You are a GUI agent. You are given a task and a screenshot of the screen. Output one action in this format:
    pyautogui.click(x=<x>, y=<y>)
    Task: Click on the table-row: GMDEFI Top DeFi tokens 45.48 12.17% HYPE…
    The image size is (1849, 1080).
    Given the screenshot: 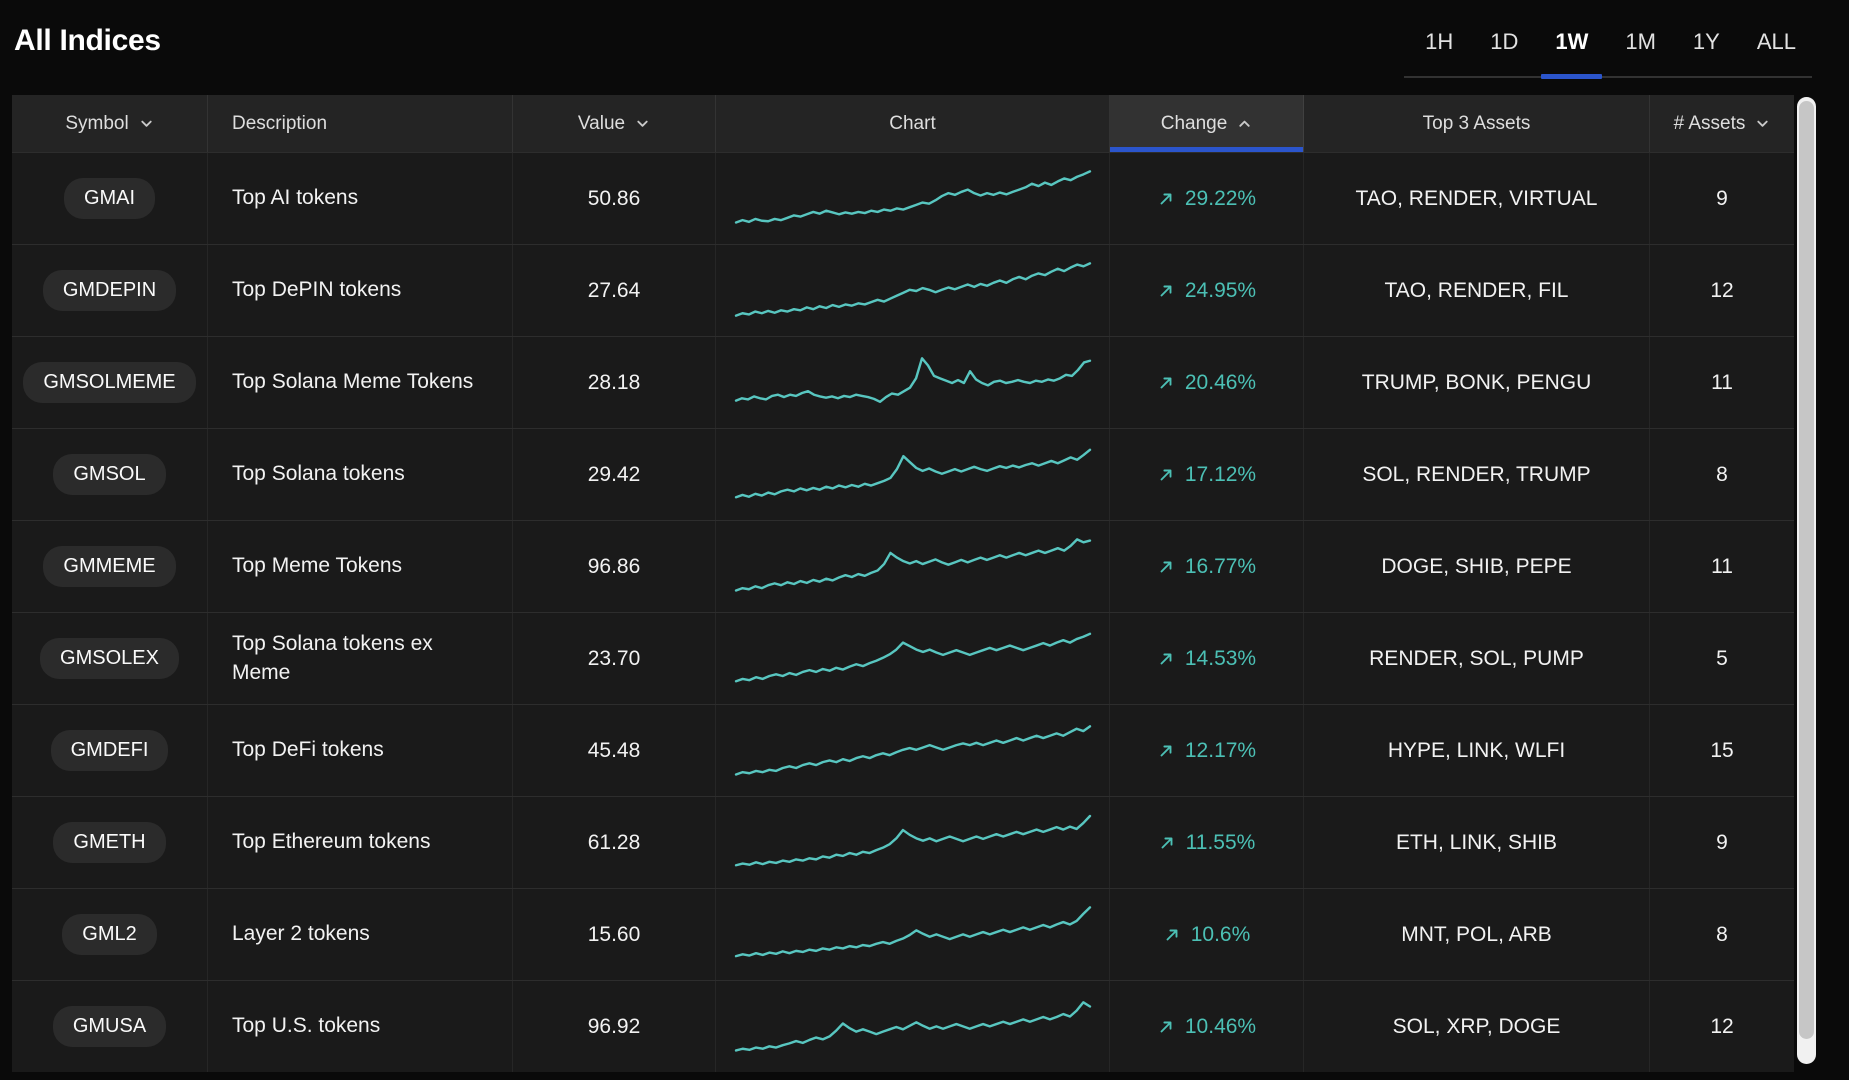 What is the action you would take?
    pyautogui.click(x=903, y=750)
    